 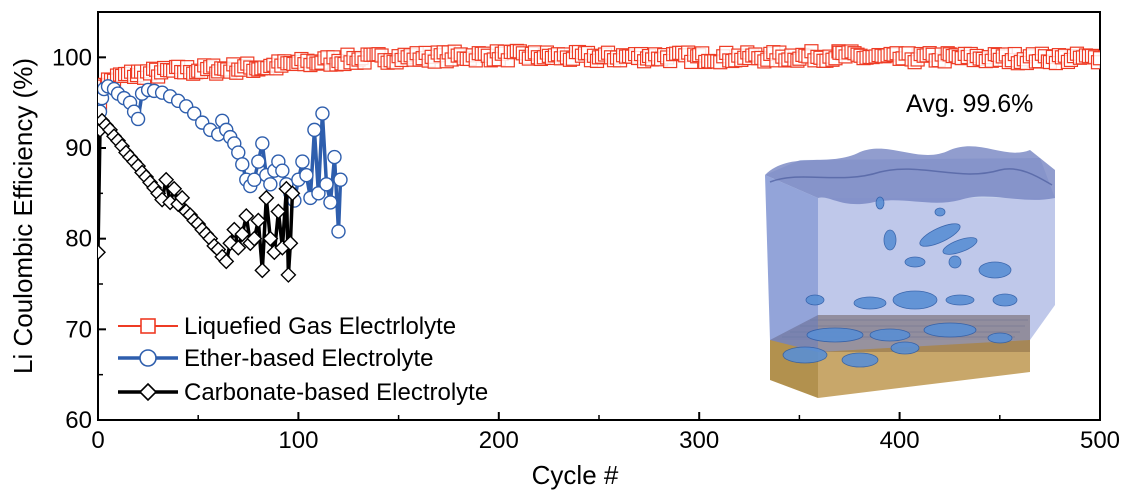 What do you see at coordinates (78, 329) in the screenshot?
I see `y-tick-label: 70` at bounding box center [78, 329].